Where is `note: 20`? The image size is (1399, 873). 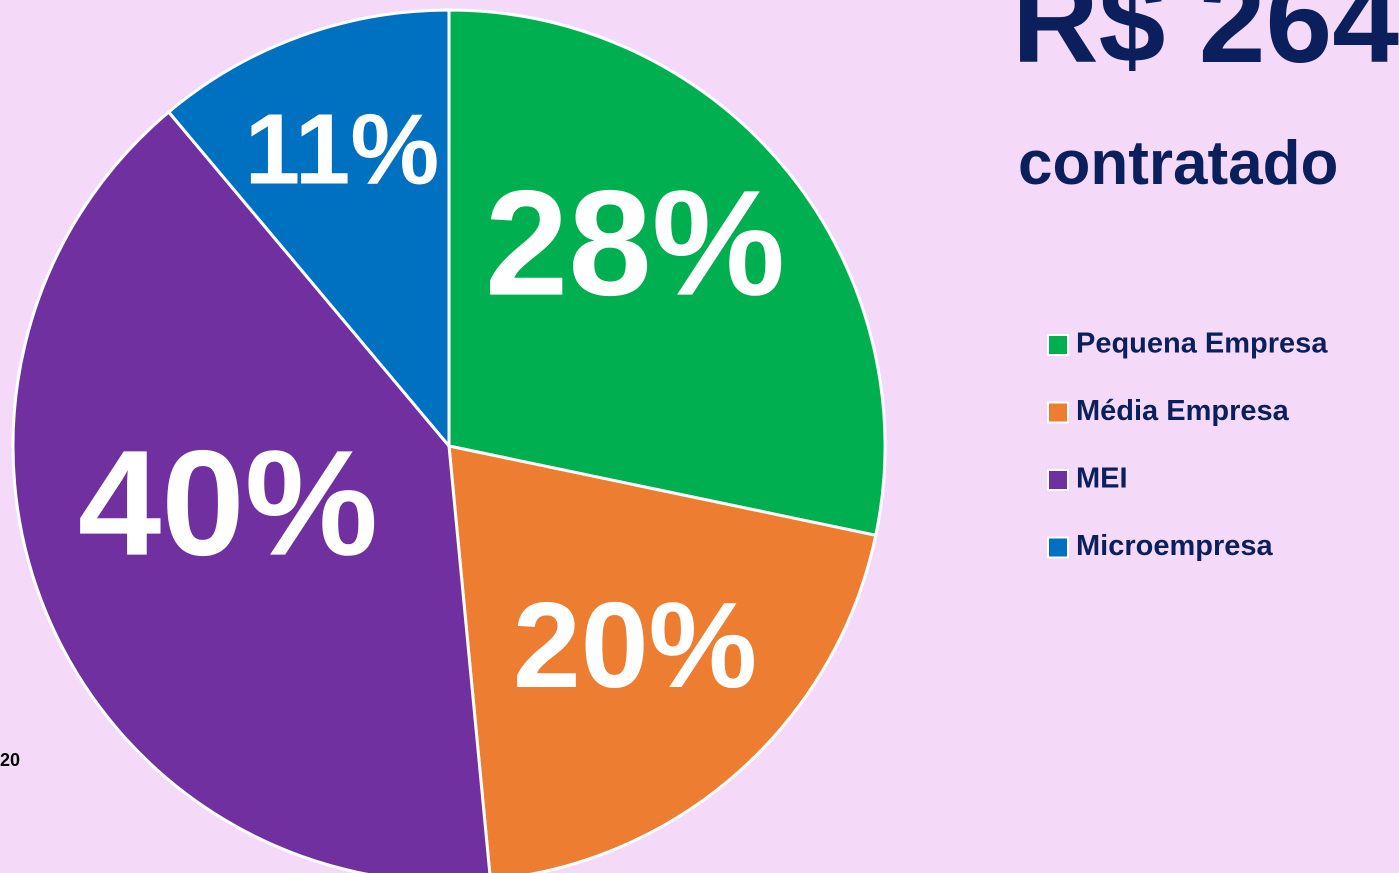 note: 20 is located at coordinates (10, 760).